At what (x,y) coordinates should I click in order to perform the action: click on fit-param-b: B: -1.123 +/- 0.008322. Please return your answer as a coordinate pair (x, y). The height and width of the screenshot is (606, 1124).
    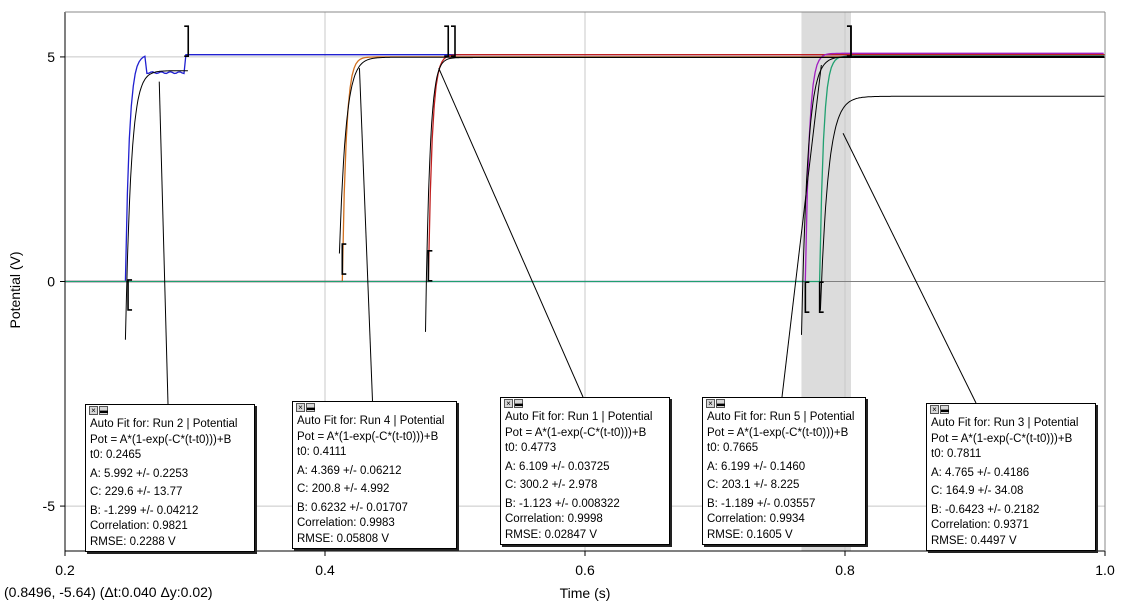
    Looking at the image, I should click on (562, 503).